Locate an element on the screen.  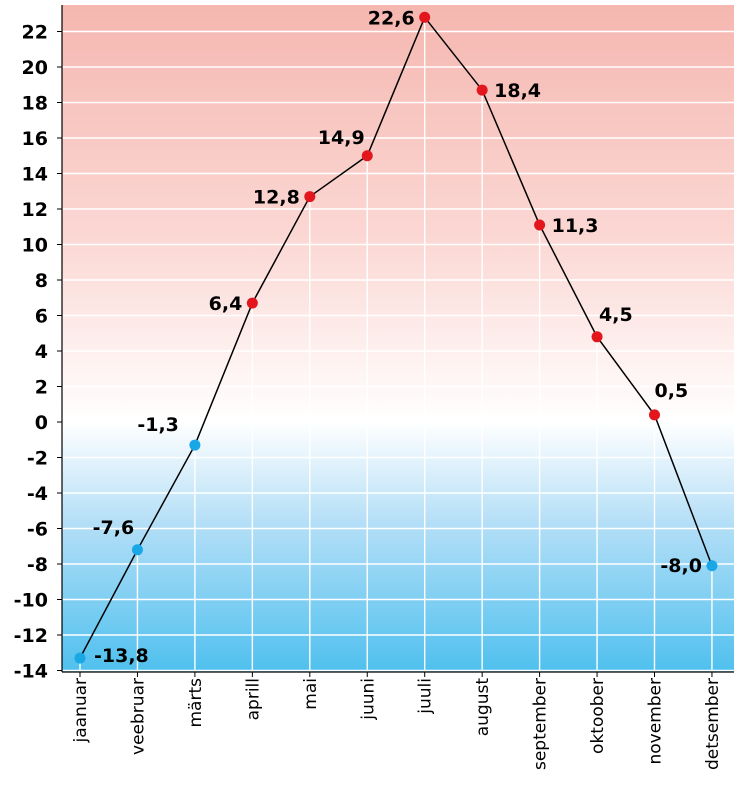
x-tick-label: jaanuar is located at coordinates (81, 711).